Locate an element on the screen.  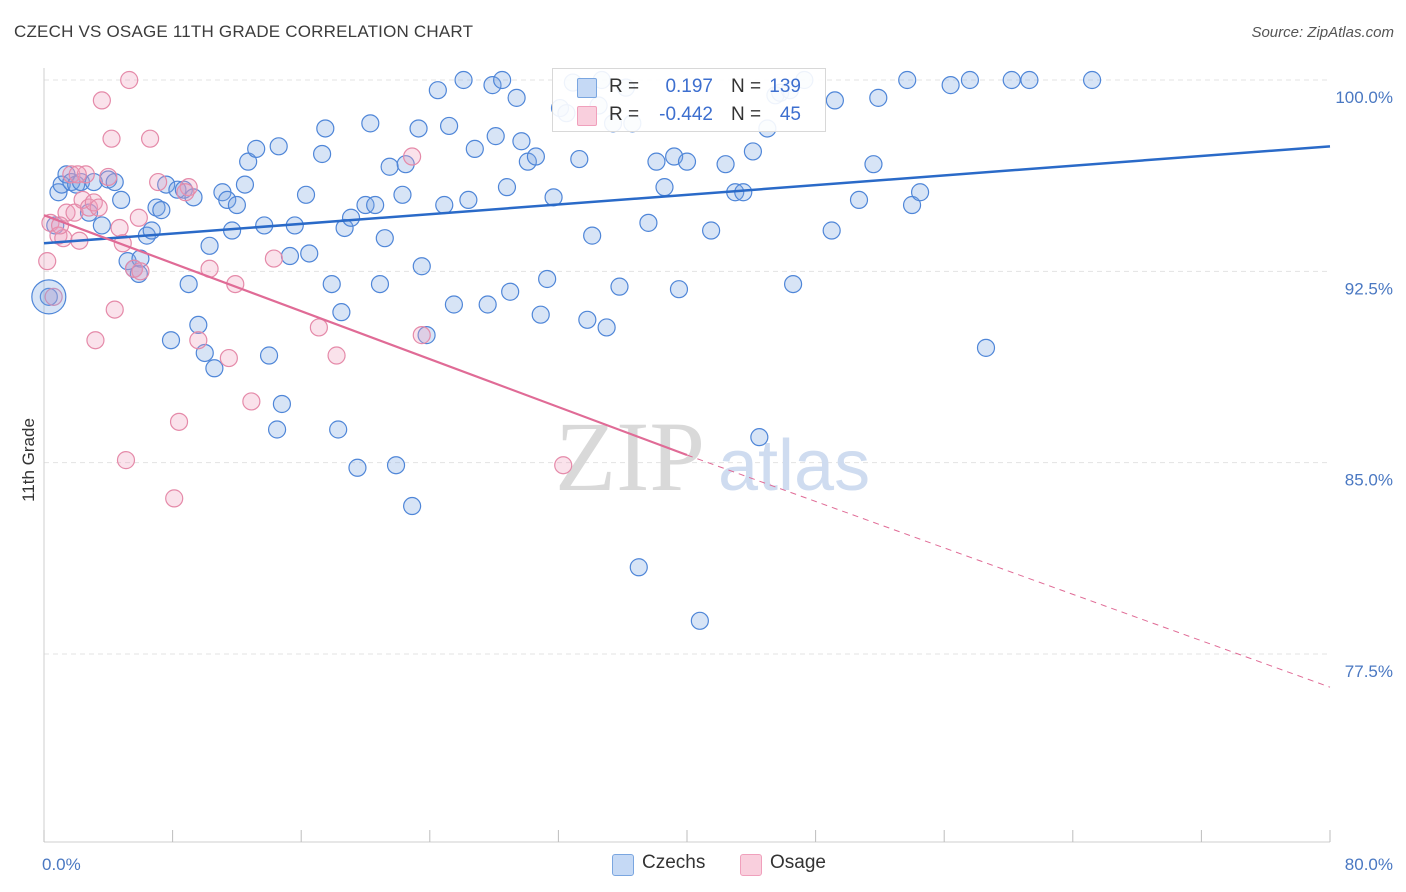
czechs-point-large is located at coordinates (49, 297).